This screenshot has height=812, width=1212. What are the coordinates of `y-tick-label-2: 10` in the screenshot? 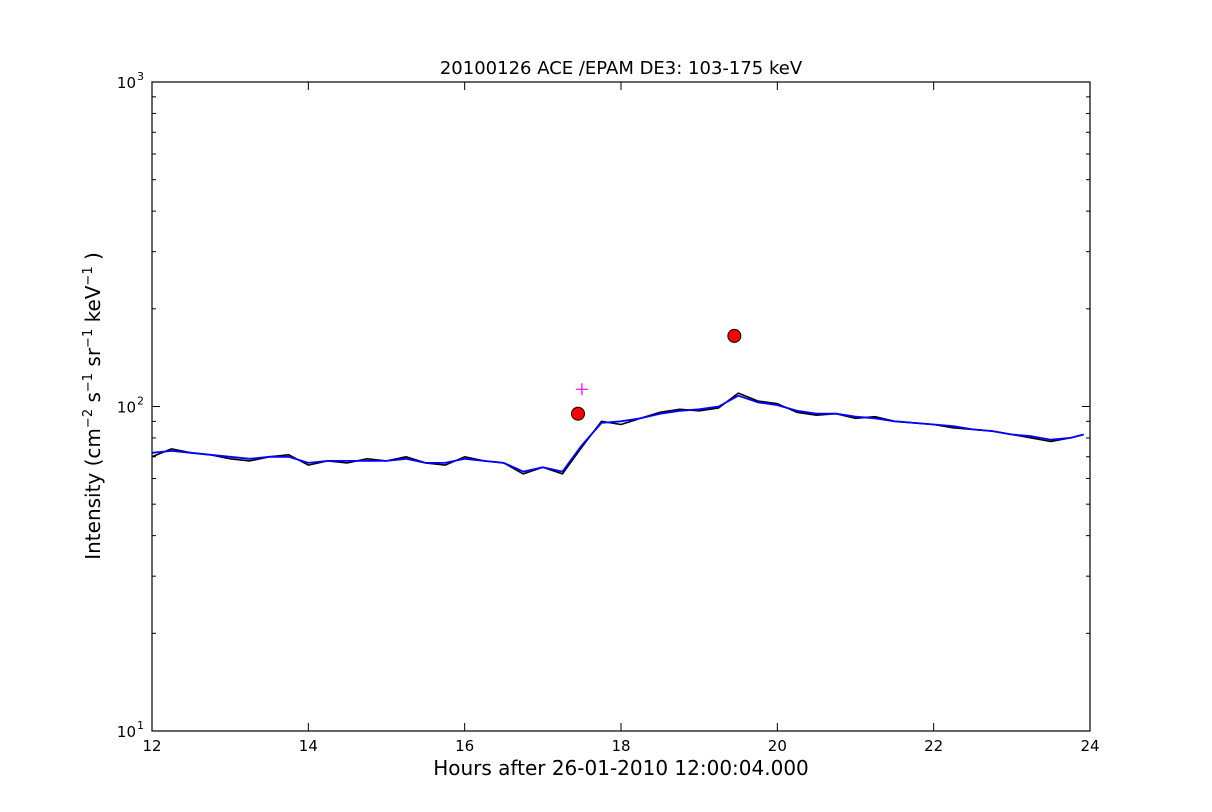 It's located at (126, 83).